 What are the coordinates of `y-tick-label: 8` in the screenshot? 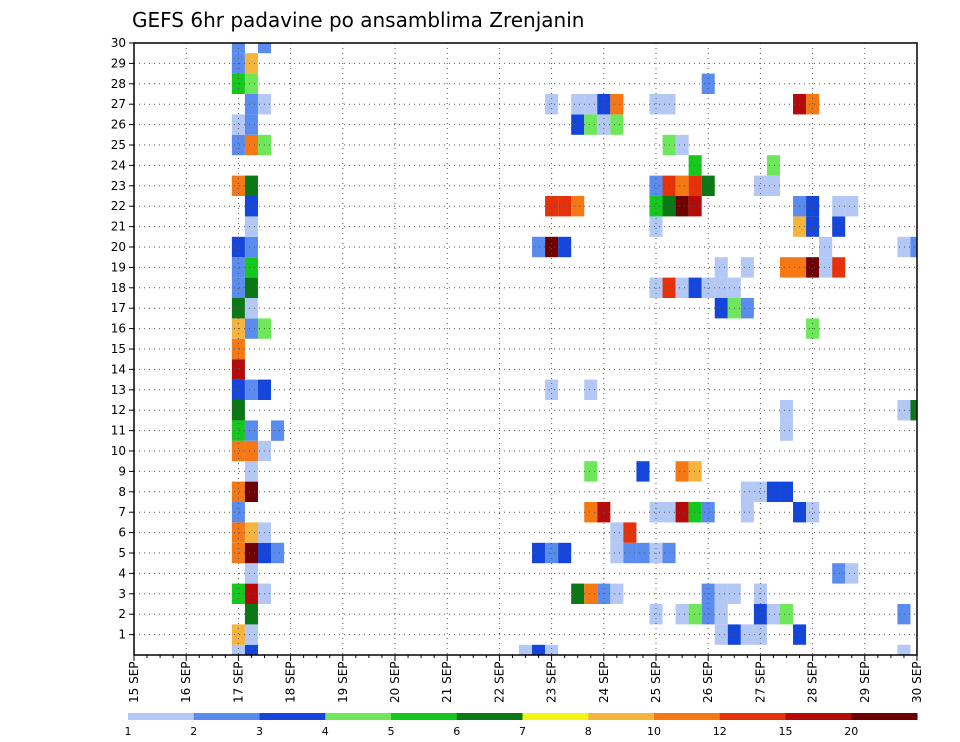 It's located at (122, 492).